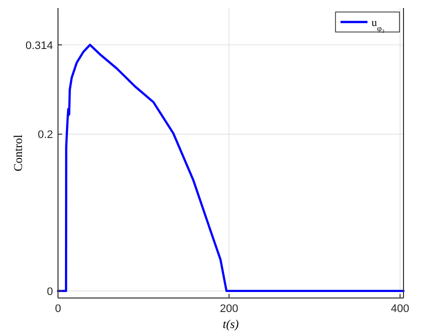  What do you see at coordinates (230, 324) in the screenshot?
I see `x-axis-title: t(s)` at bounding box center [230, 324].